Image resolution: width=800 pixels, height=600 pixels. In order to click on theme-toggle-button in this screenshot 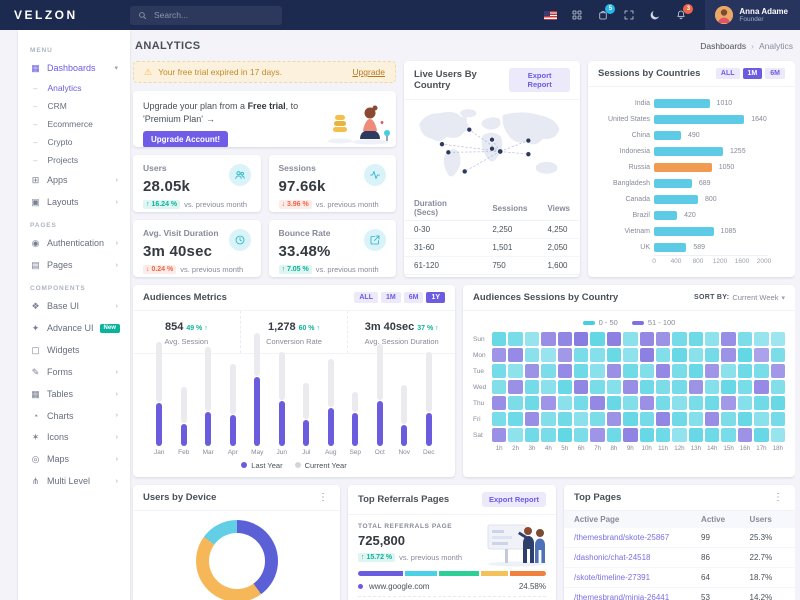, I will do `click(655, 15)`.